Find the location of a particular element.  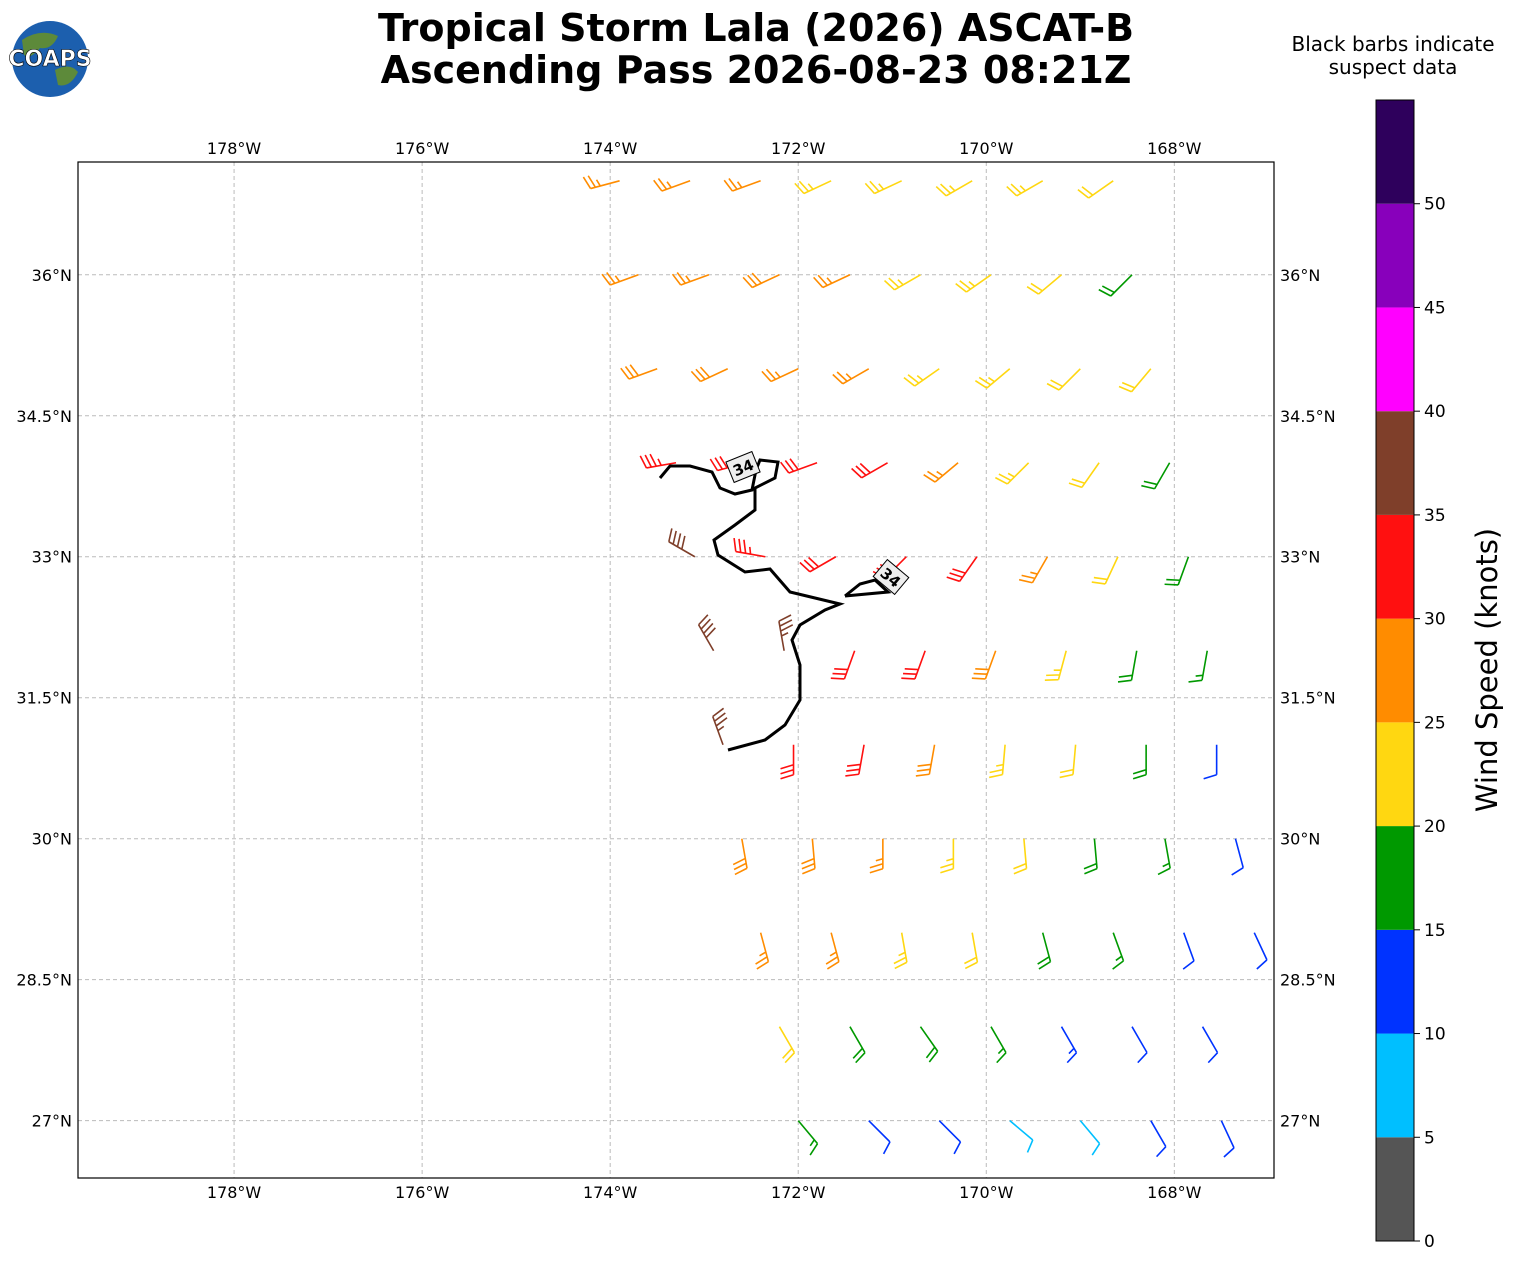

lat-tick-label: 27°N is located at coordinates (1300, 1121).